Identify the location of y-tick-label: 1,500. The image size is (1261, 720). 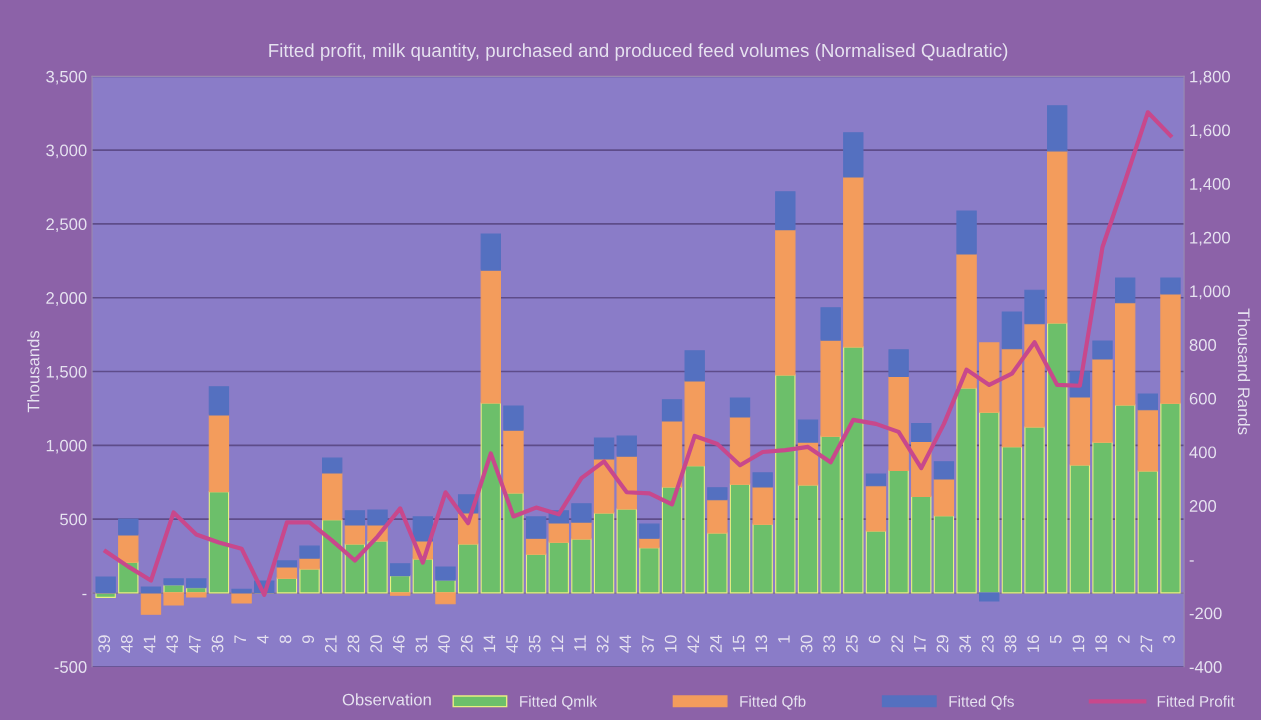
(66, 372).